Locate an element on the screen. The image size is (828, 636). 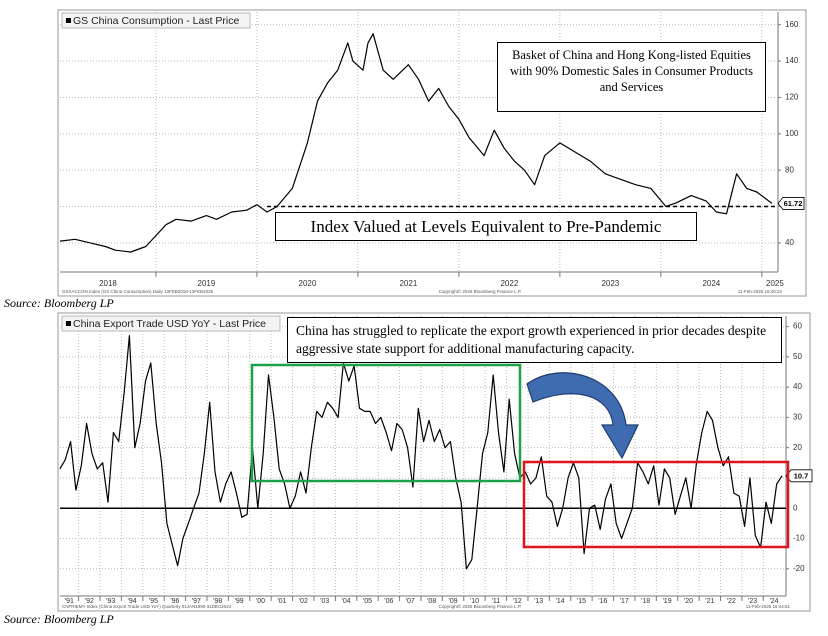
last-value-label: 61.72 is located at coordinates (793, 203).